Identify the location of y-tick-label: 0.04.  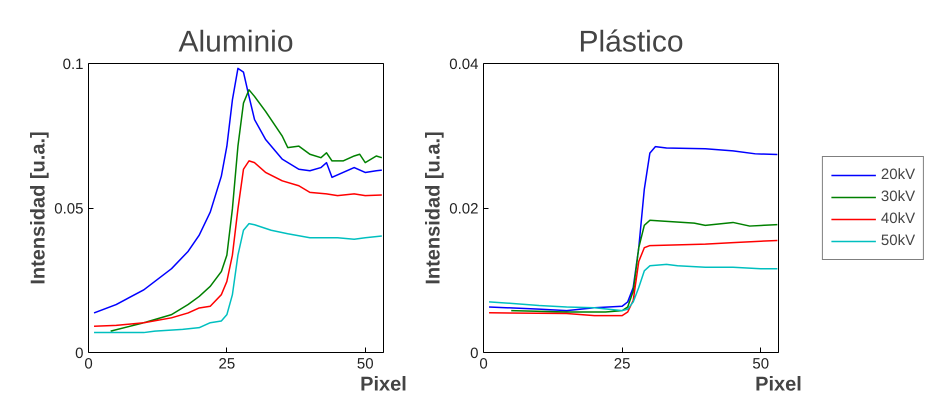
(464, 64).